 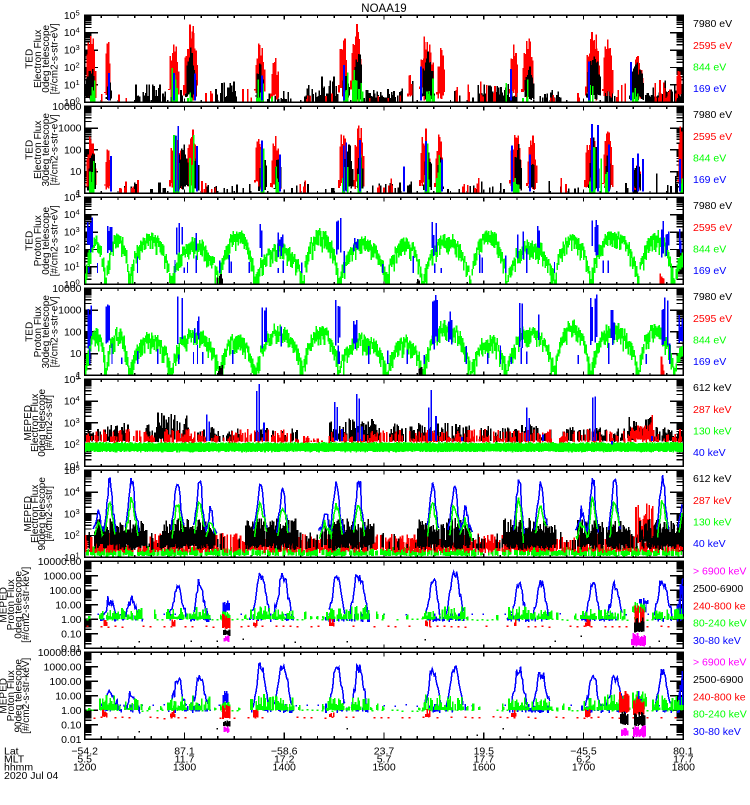 What do you see at coordinates (384, 768) in the screenshot?
I see `svg-text: 1500` at bounding box center [384, 768].